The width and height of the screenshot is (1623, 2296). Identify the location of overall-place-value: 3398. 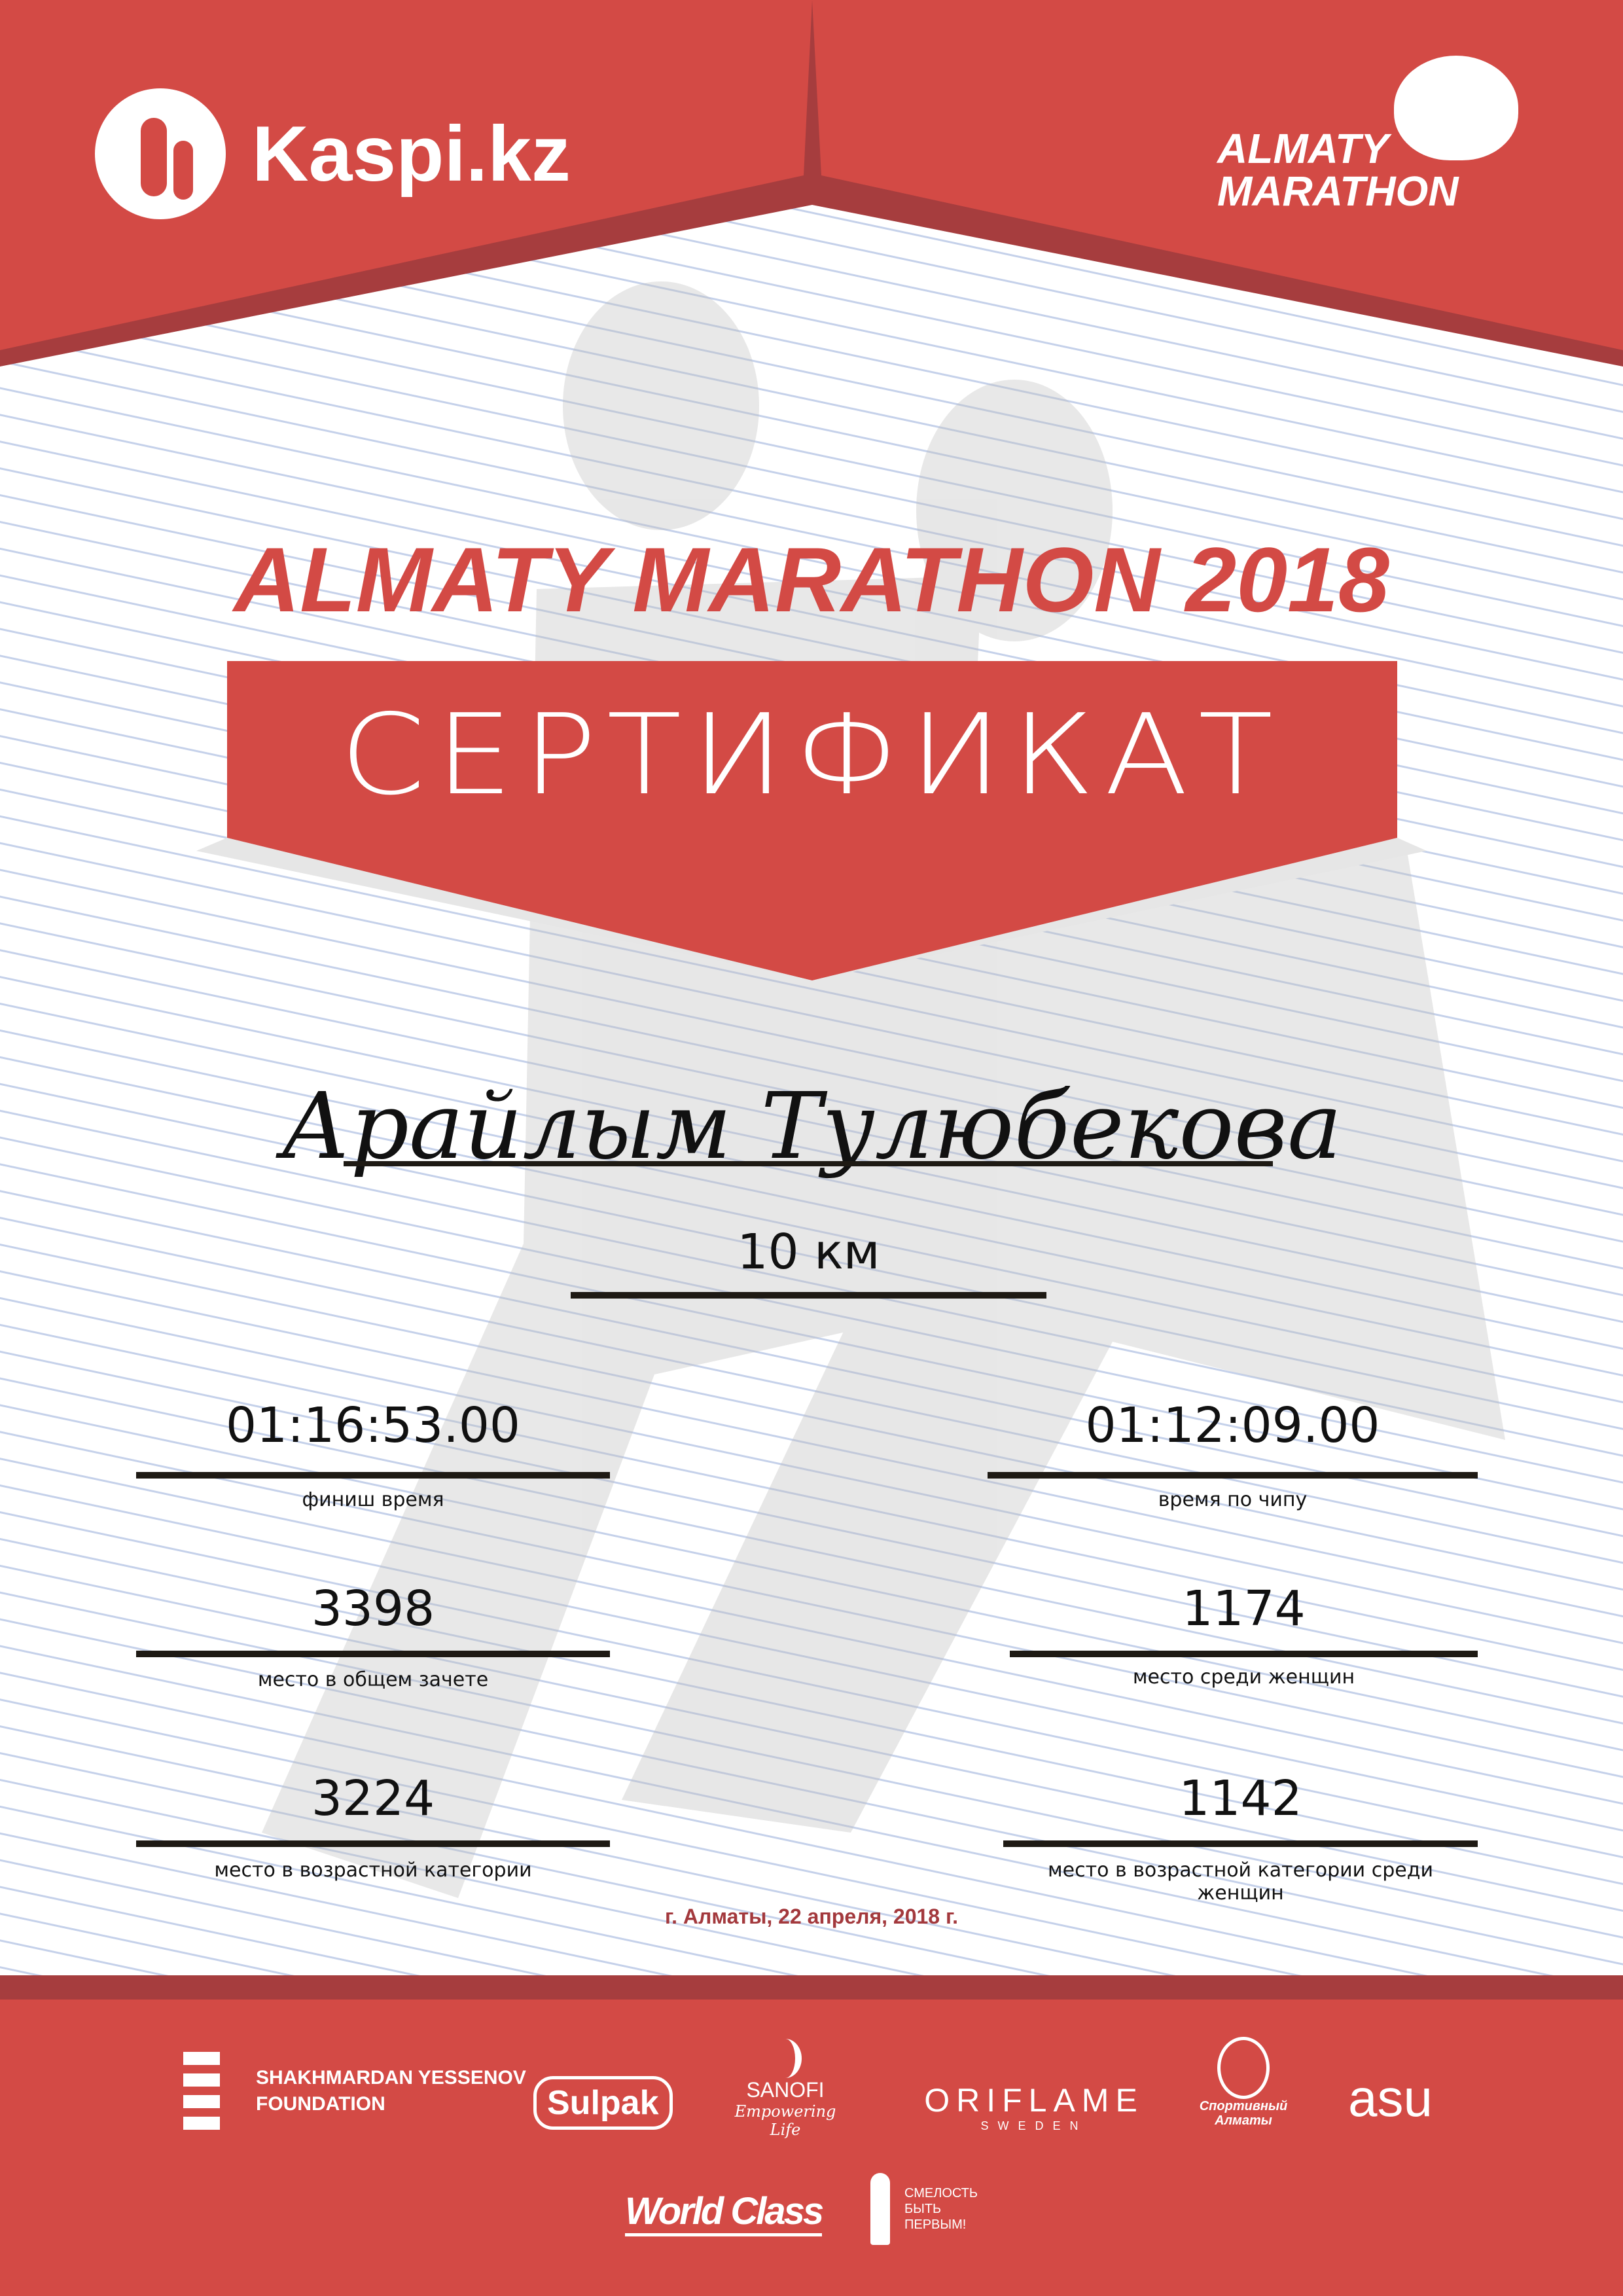
(373, 1609).